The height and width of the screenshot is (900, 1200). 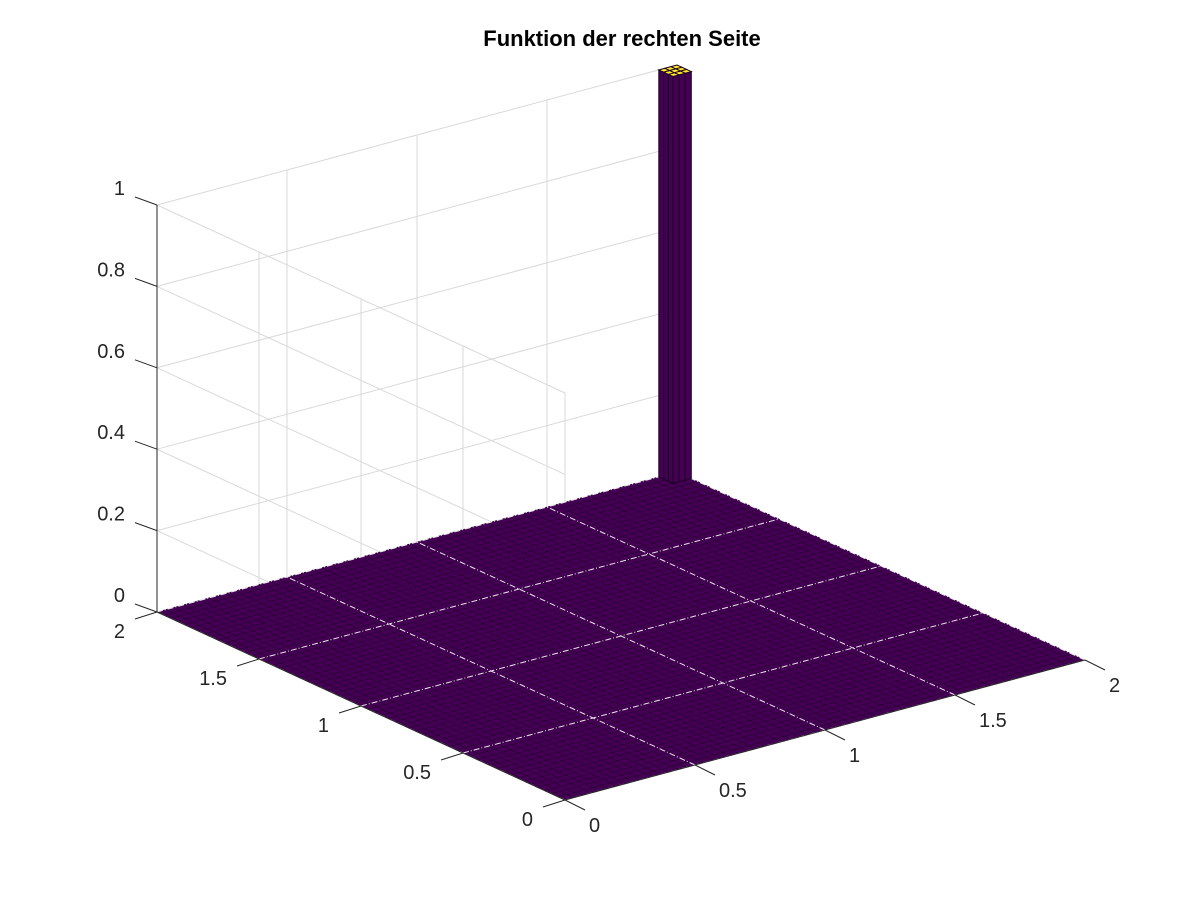 What do you see at coordinates (119, 189) in the screenshot?
I see `z-tick-label: 1` at bounding box center [119, 189].